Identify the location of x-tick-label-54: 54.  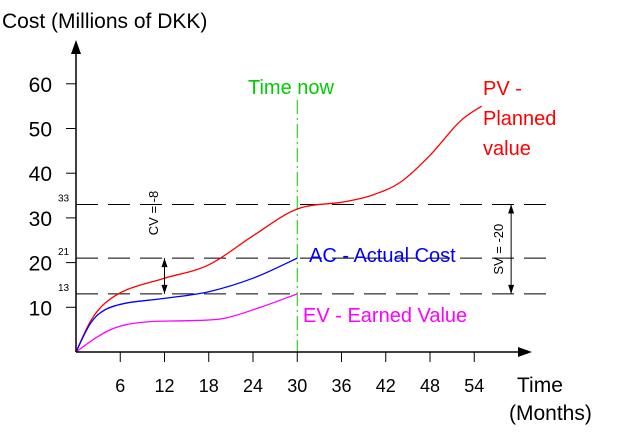
(474, 386).